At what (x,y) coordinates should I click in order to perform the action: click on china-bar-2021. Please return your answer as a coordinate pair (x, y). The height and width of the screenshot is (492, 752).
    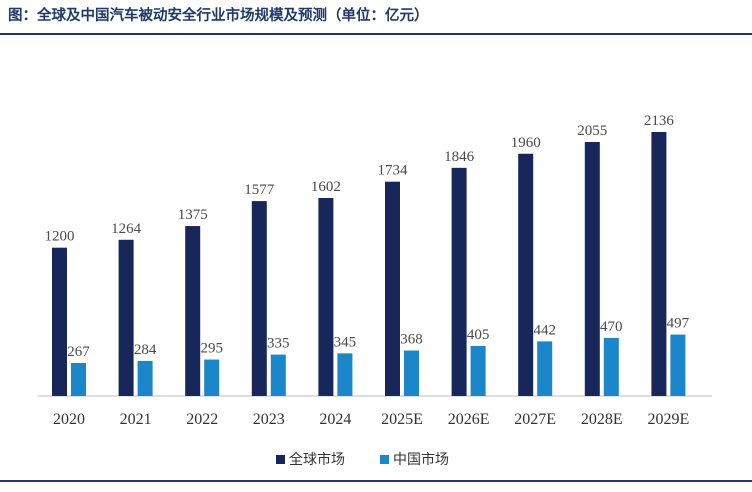
    Looking at the image, I should click on (145, 378).